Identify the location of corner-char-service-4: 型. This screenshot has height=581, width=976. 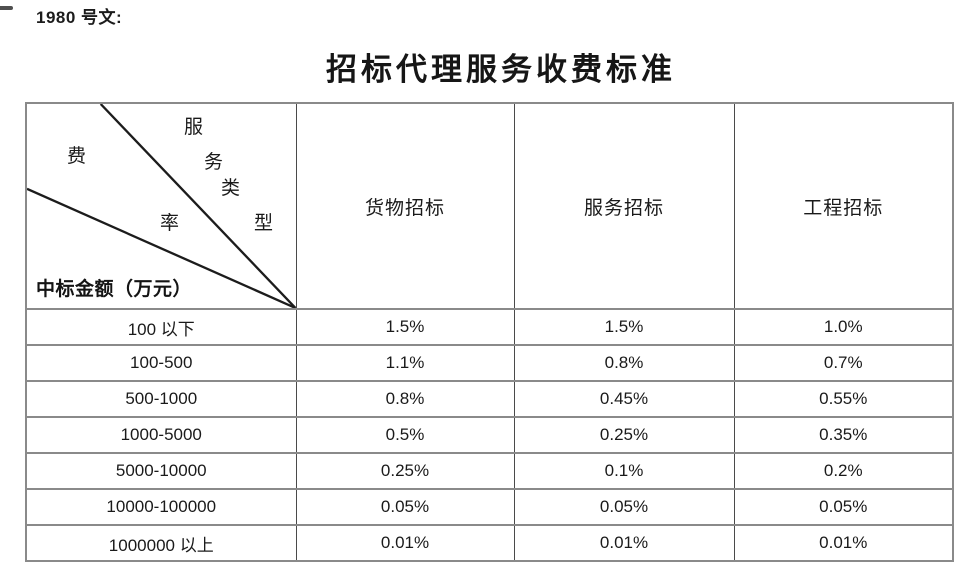
(264, 223).